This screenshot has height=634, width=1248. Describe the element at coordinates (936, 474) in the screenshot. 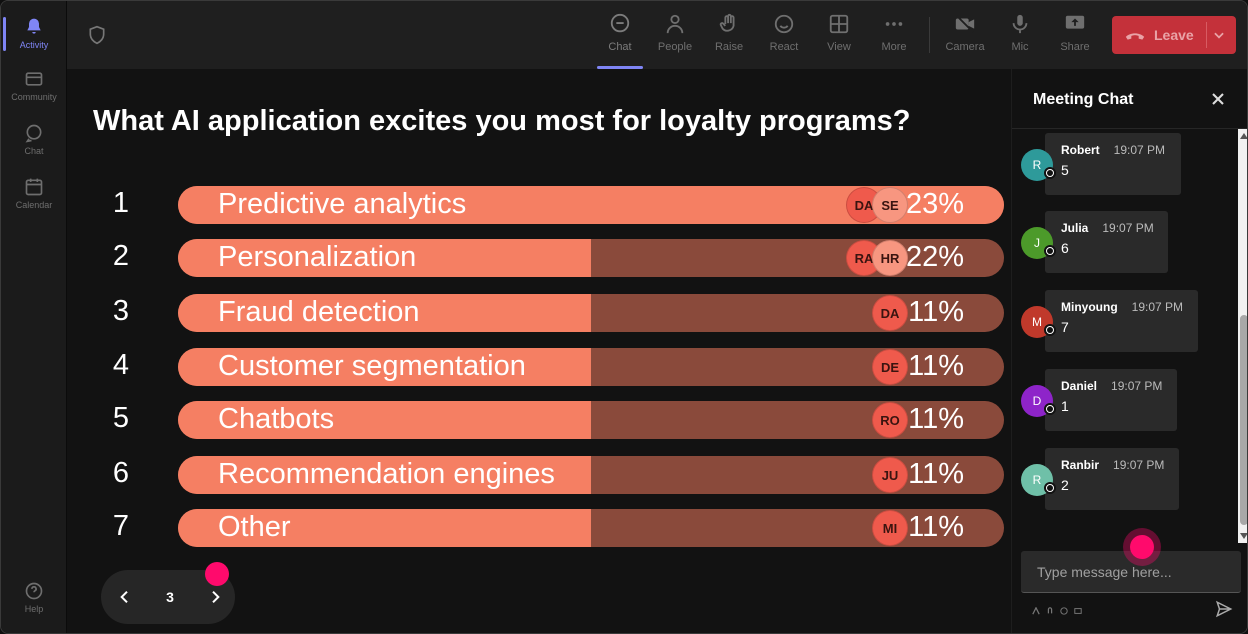

I see `option-percent: 11%` at that location.